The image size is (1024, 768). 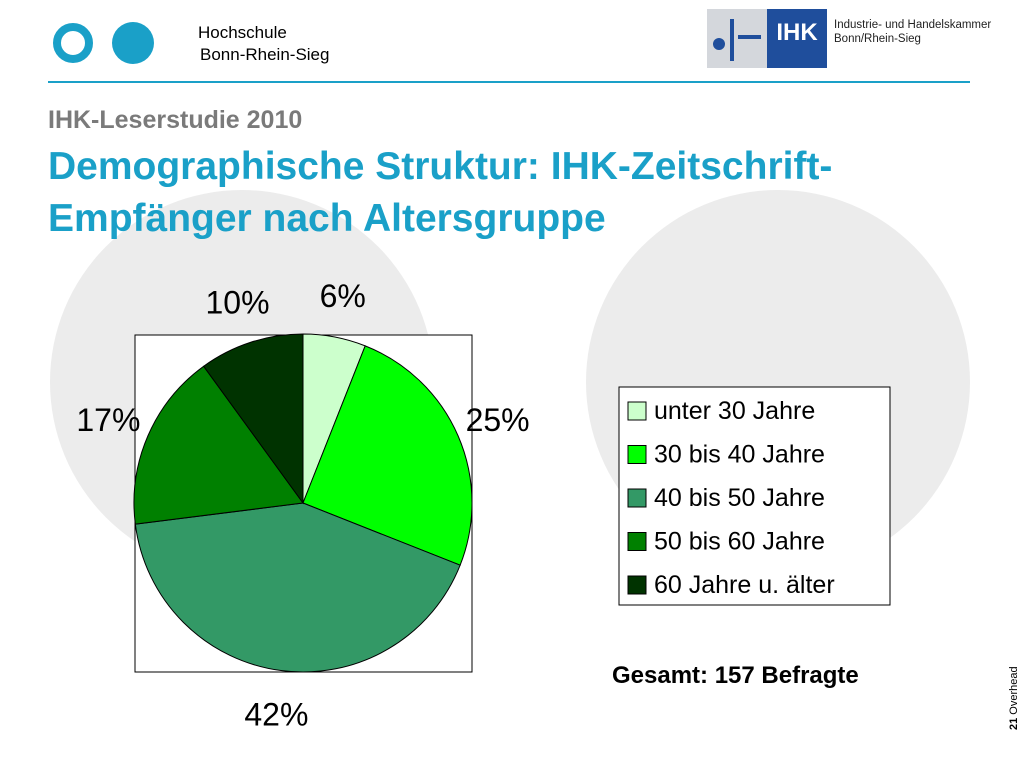 I want to click on pie-slice-30-bis-40-jahre, so click(x=387, y=455).